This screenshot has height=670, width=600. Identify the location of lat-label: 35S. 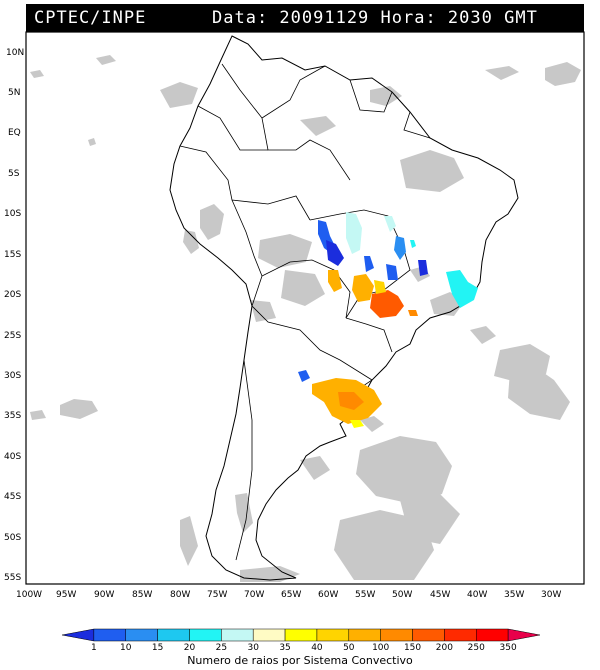
(12, 416).